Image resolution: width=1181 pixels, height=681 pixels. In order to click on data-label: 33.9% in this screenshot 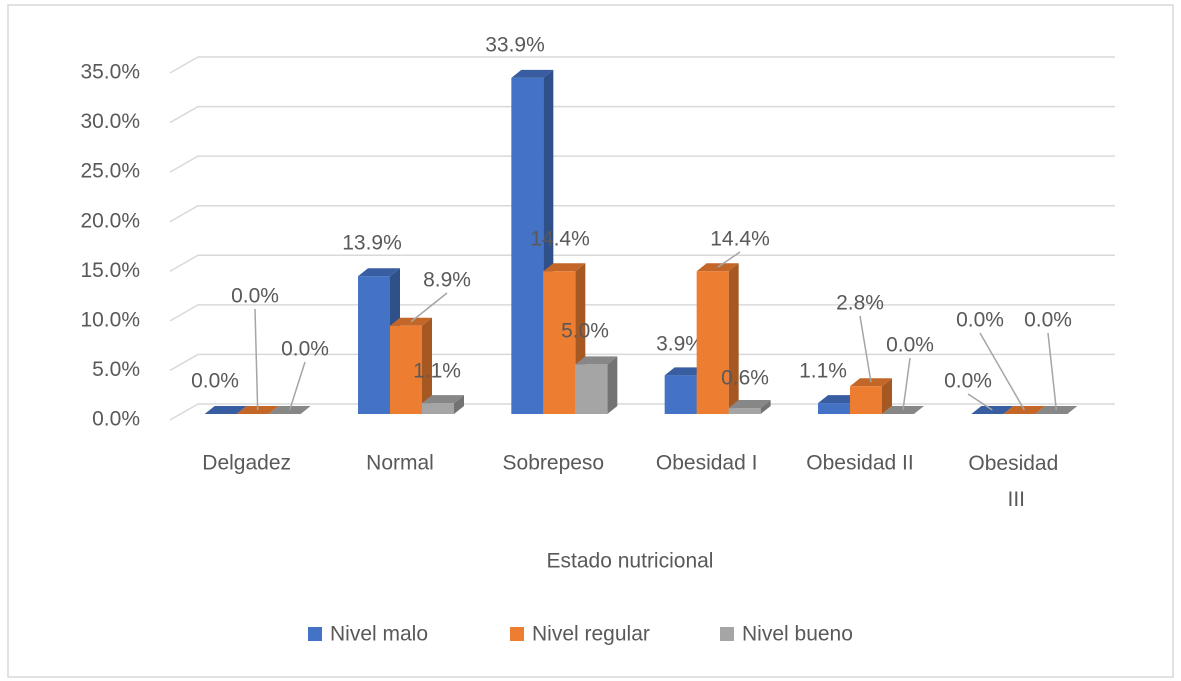, I will do `click(515, 45)`.